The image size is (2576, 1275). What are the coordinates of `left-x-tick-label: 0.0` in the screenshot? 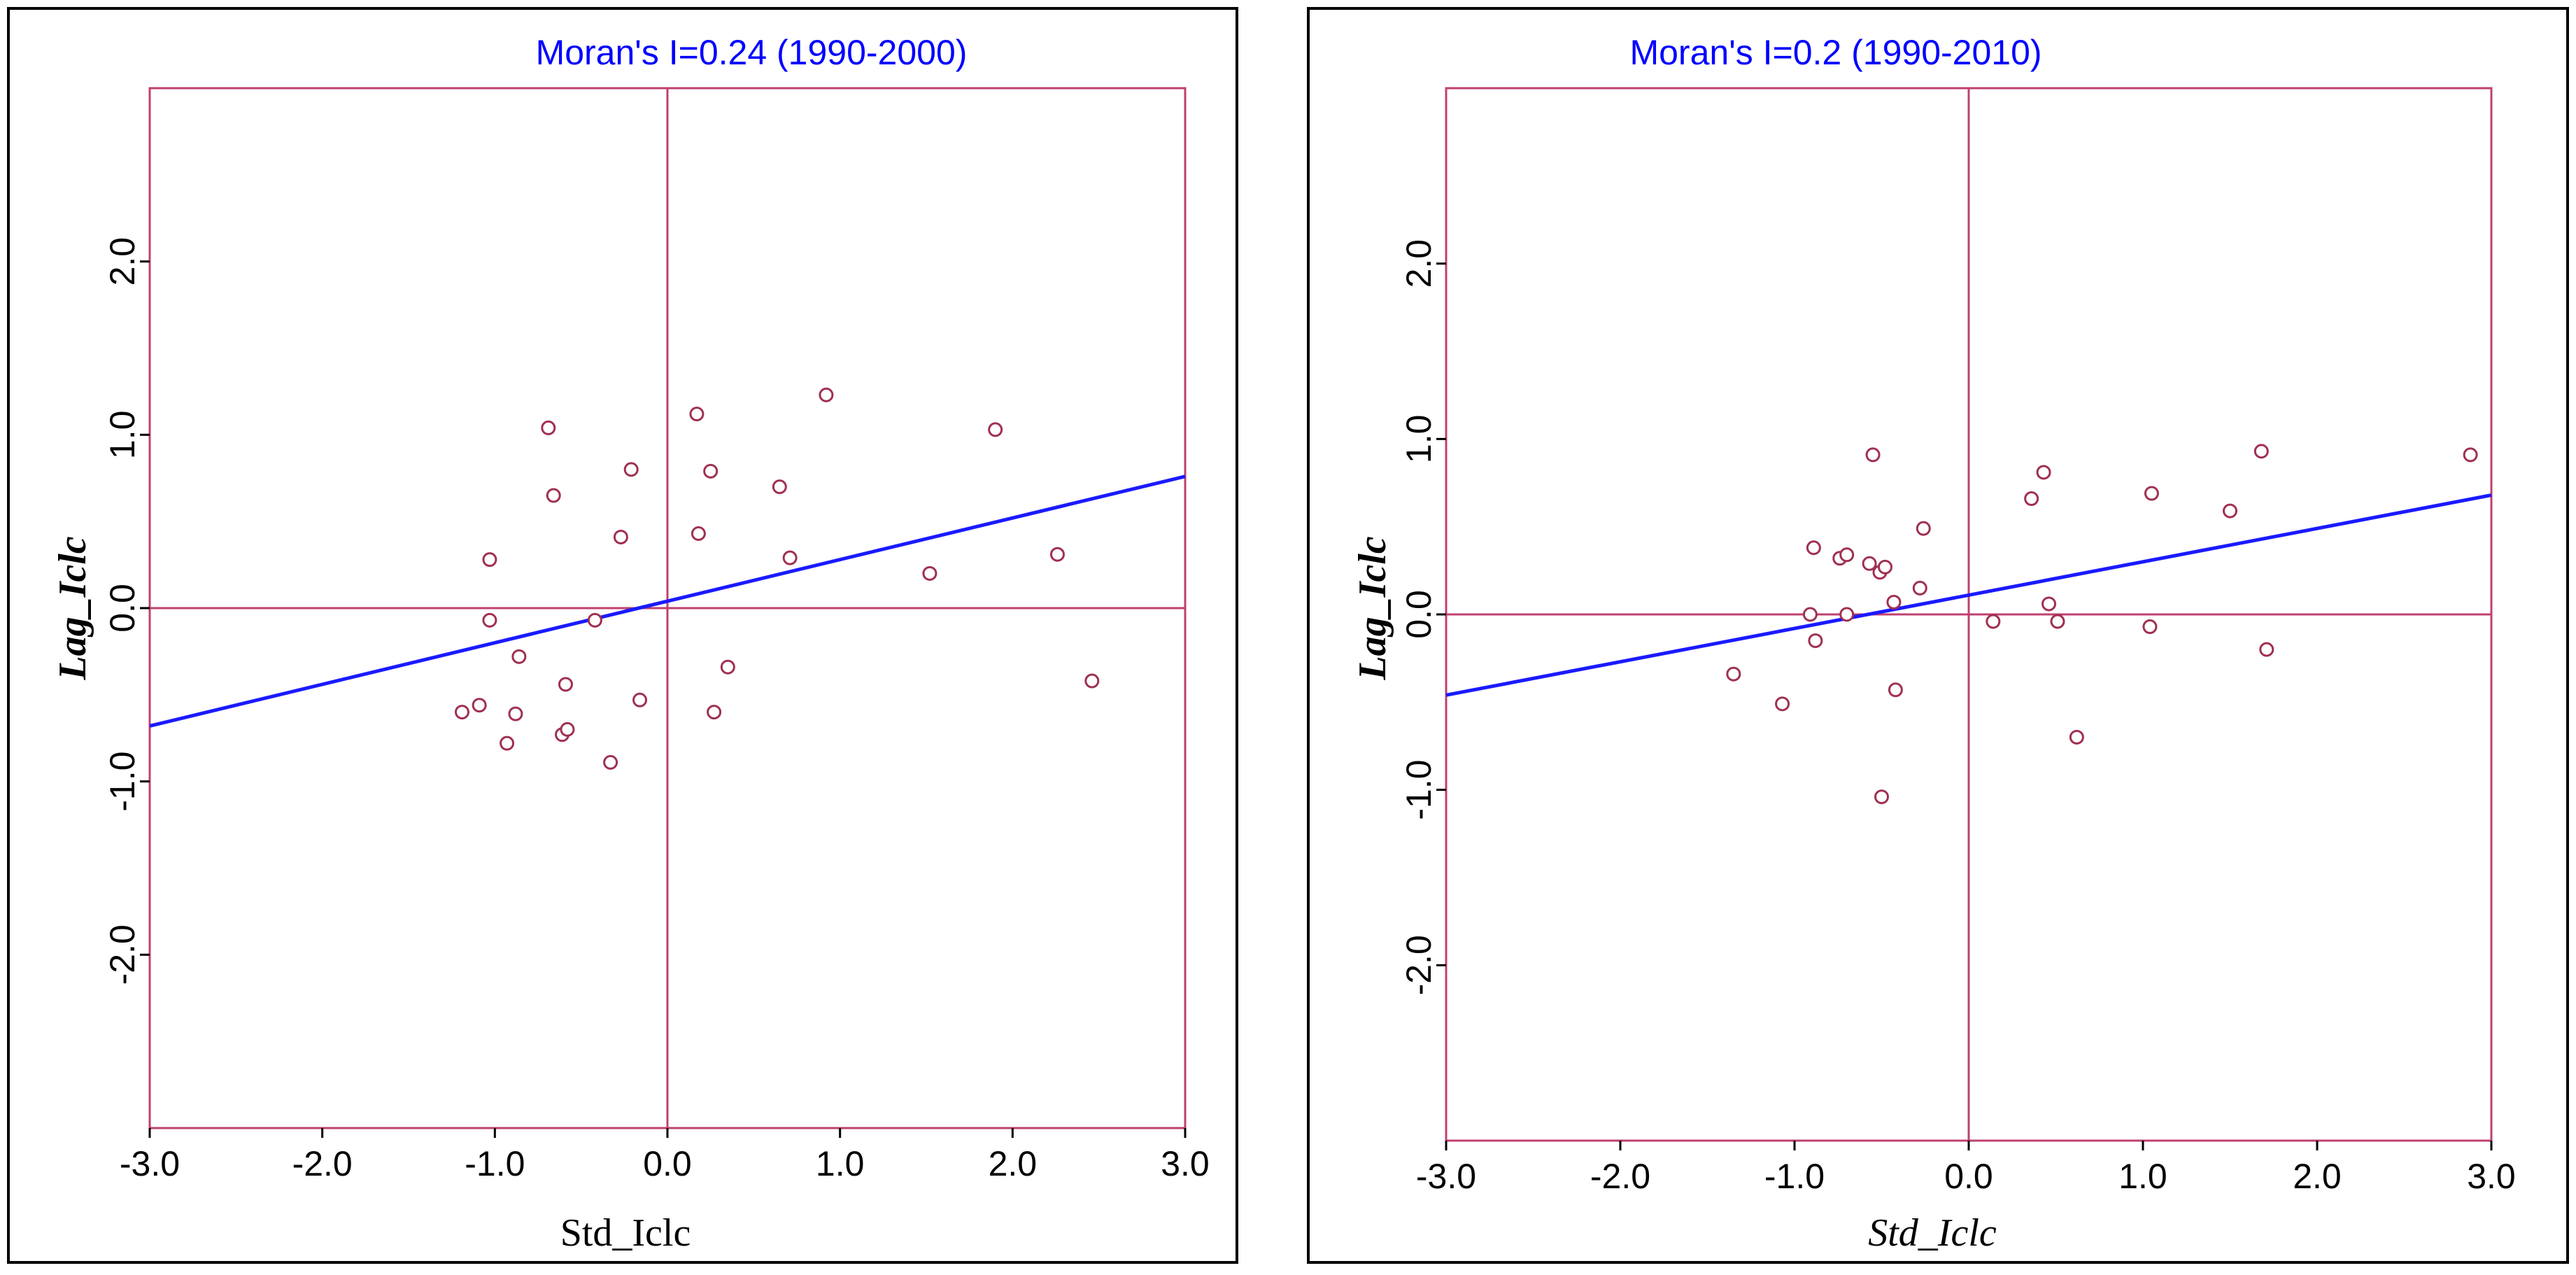 It's located at (667, 1163).